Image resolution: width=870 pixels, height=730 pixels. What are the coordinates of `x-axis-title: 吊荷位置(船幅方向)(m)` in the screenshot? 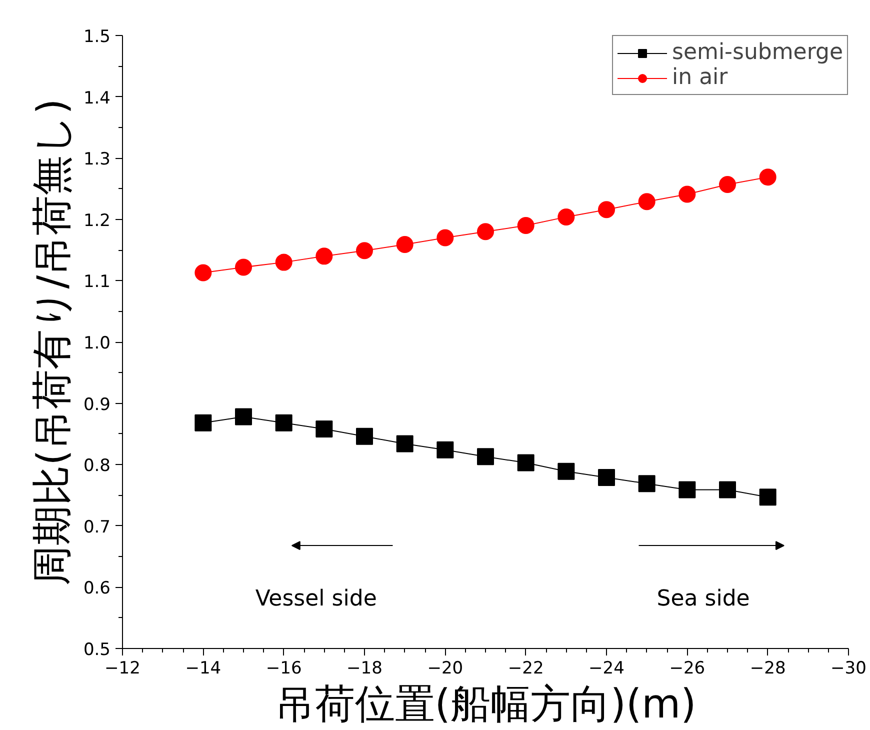 It's located at (485, 705).